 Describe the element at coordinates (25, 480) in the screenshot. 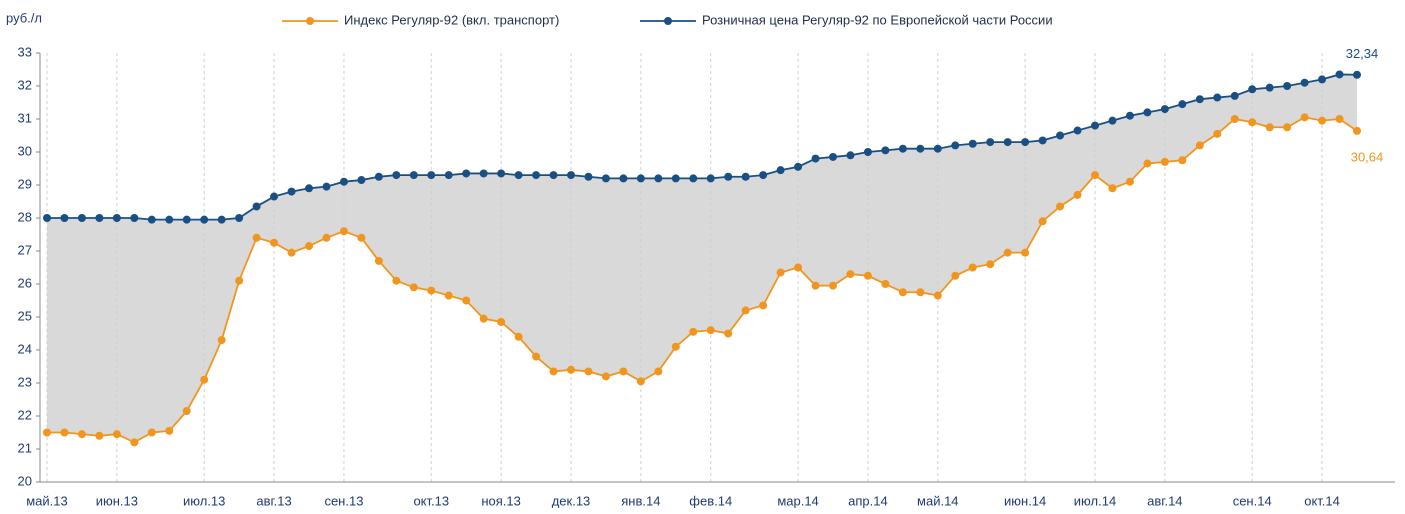

I see `y-tick-label: 20` at that location.